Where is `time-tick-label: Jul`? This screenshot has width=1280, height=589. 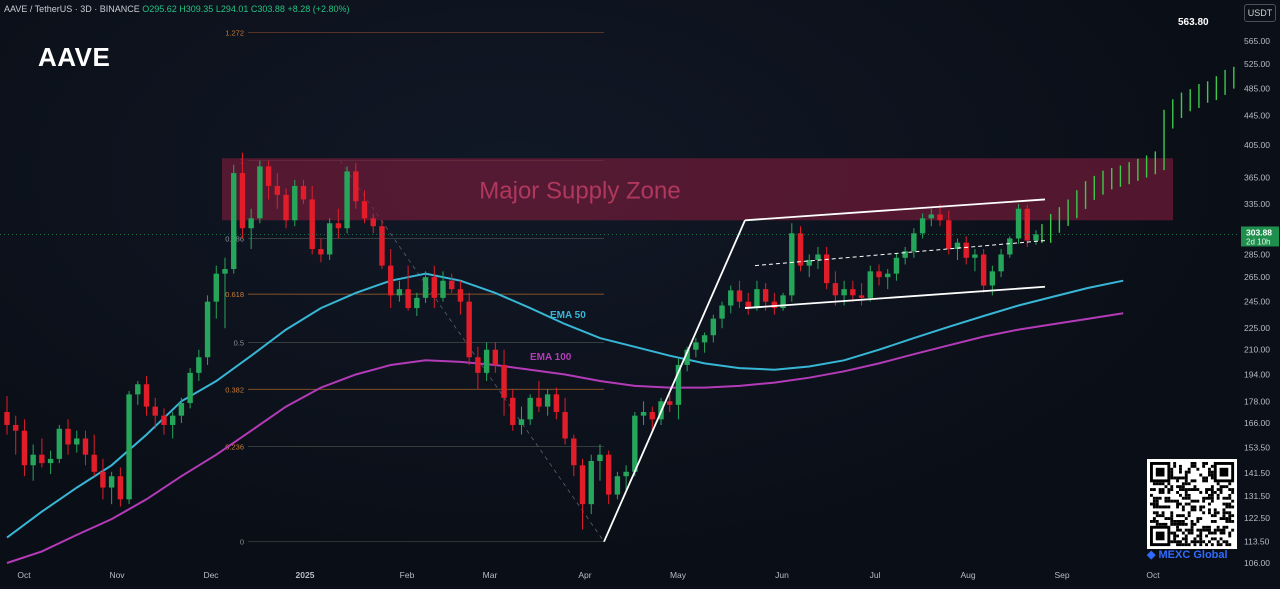 time-tick-label: Jul is located at coordinates (875, 575).